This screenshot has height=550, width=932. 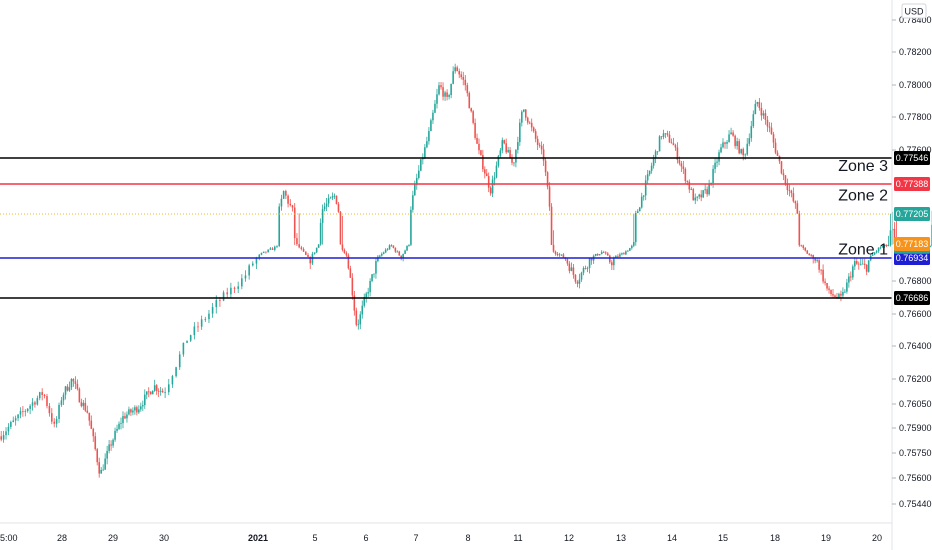 What do you see at coordinates (915, 478) in the screenshot?
I see `price-tick-label: 0.75600` at bounding box center [915, 478].